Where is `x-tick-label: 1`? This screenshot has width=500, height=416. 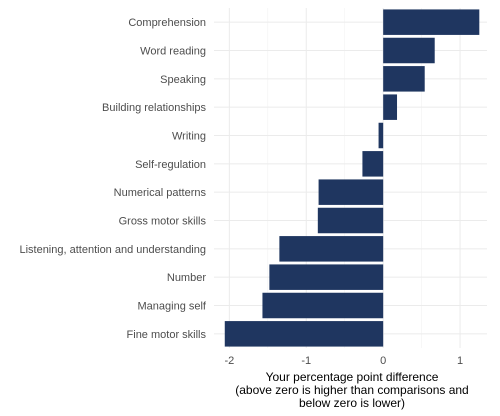
x-tick-label: 1 is located at coordinates (460, 361).